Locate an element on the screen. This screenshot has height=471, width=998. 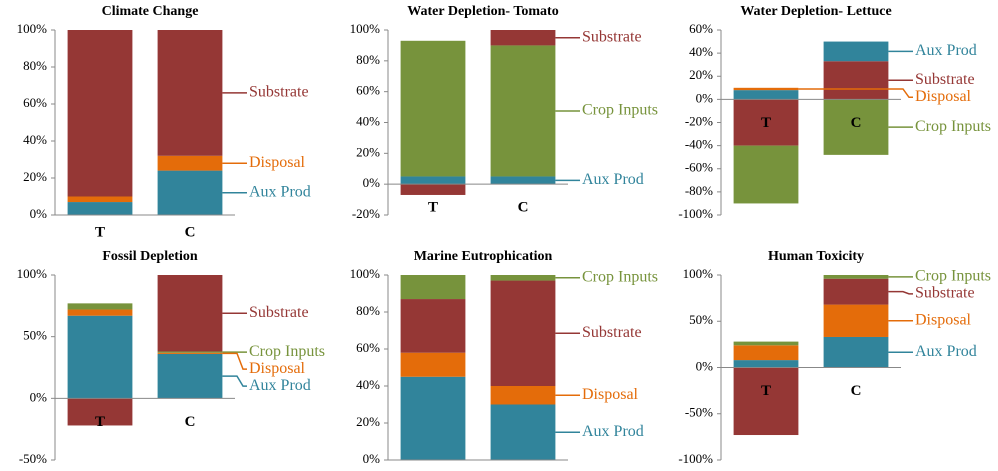
y-tick-label: -80% is located at coordinates (699, 190).